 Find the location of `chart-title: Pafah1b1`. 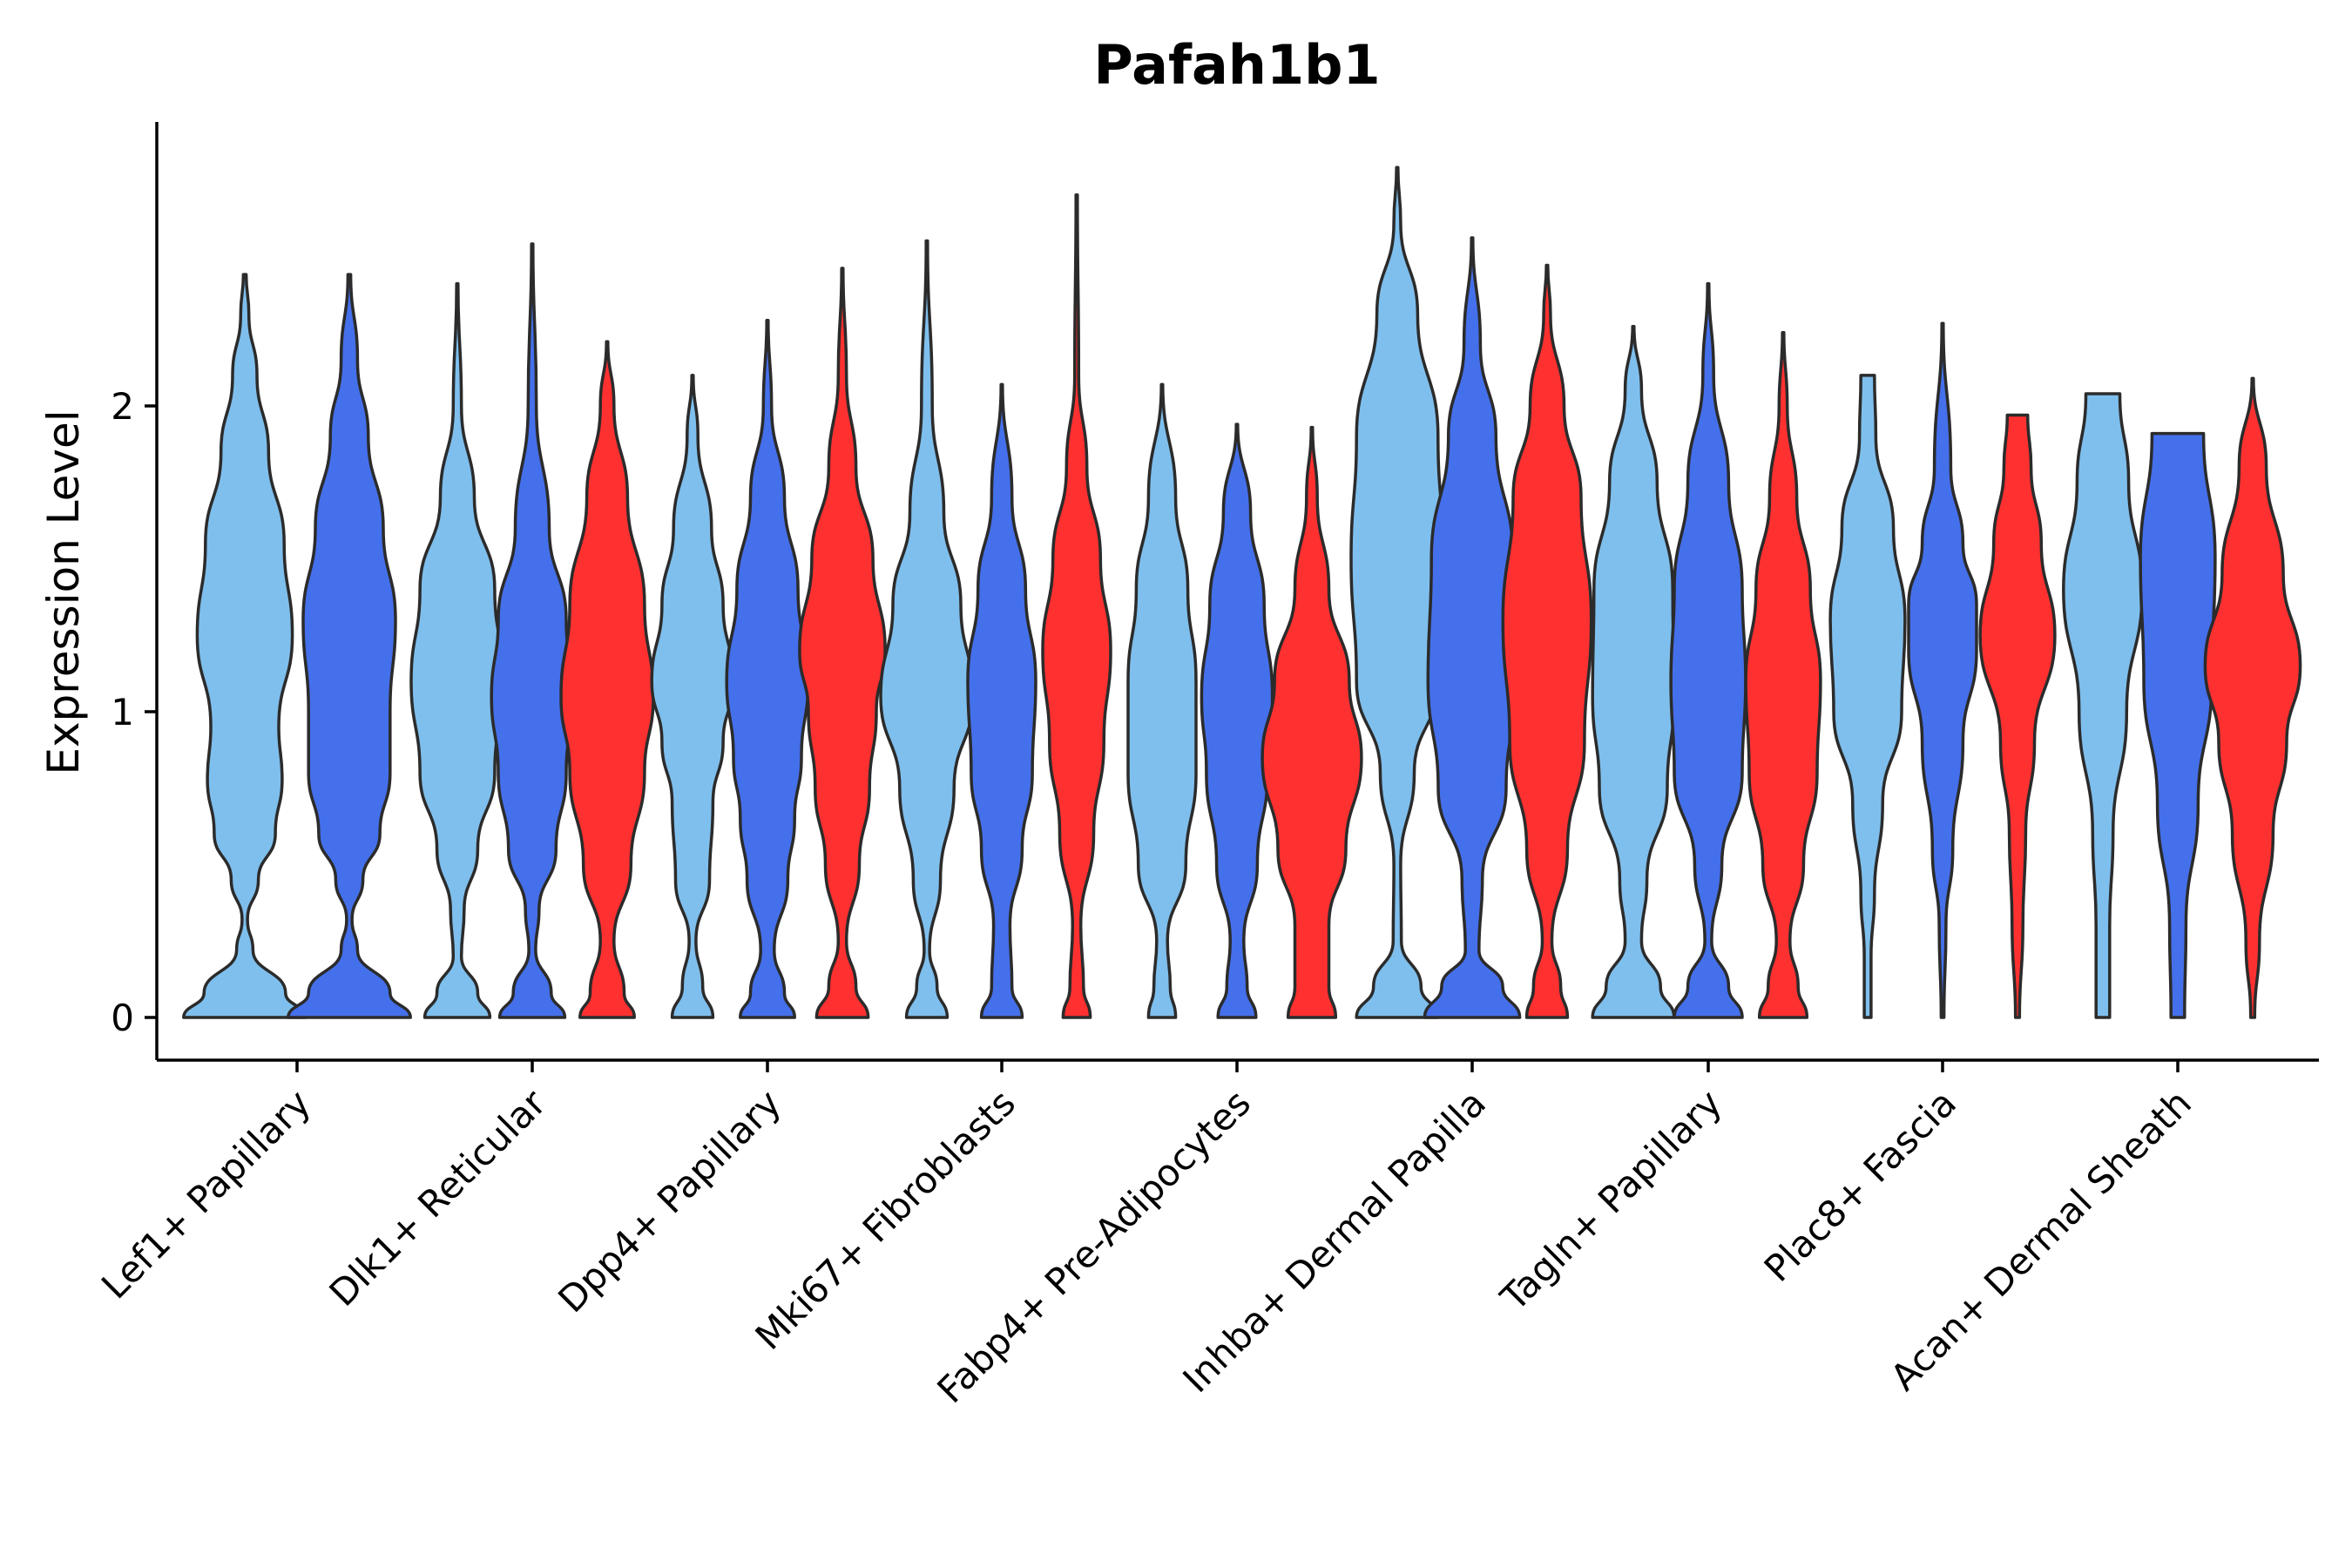

chart-title: Pafah1b1 is located at coordinates (1236, 65).